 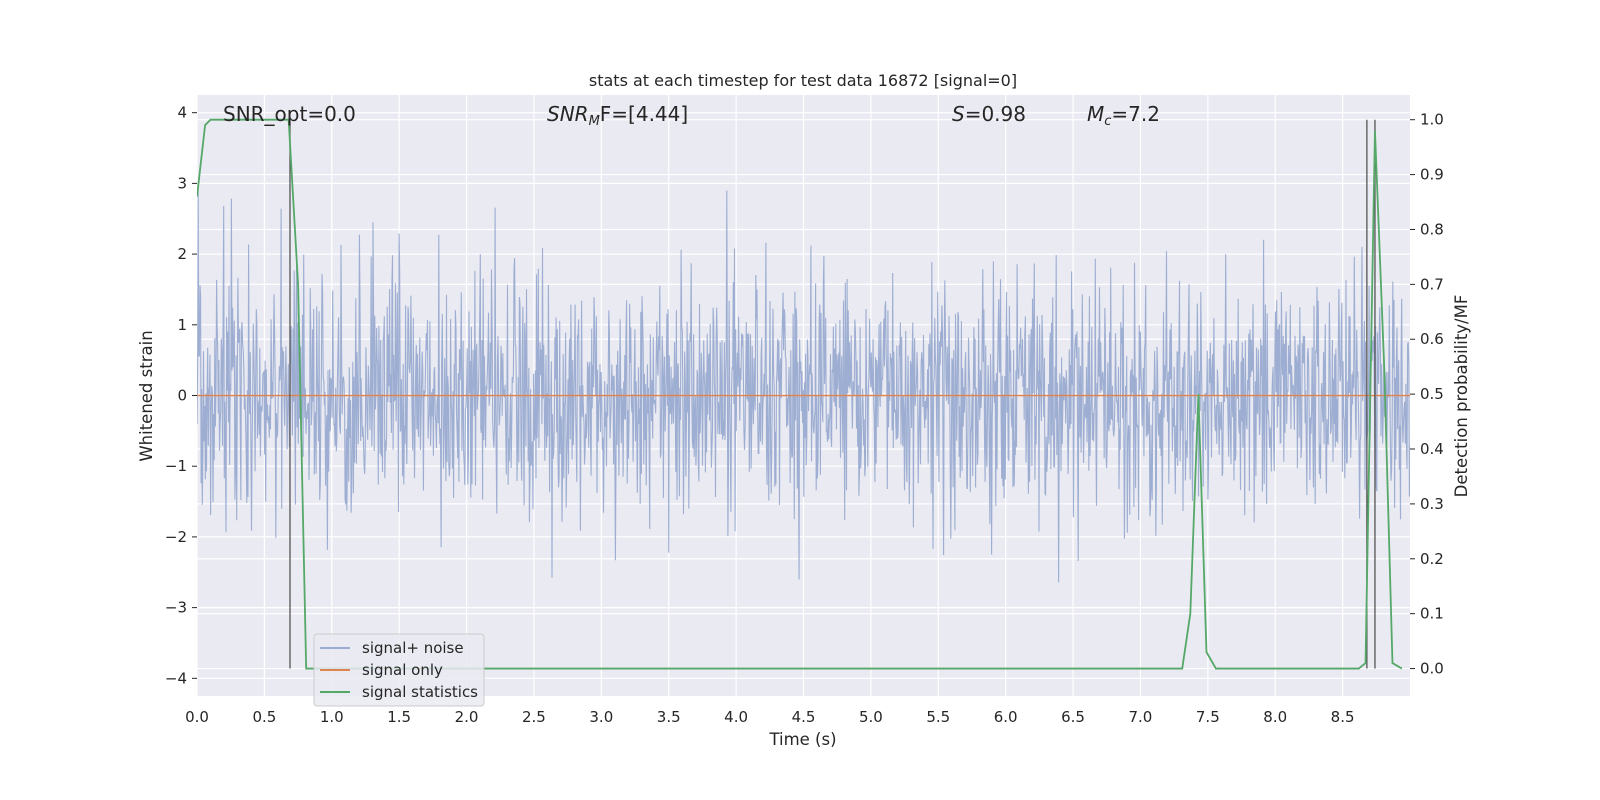 I want to click on y-tick-label: 2, so click(x=182, y=254).